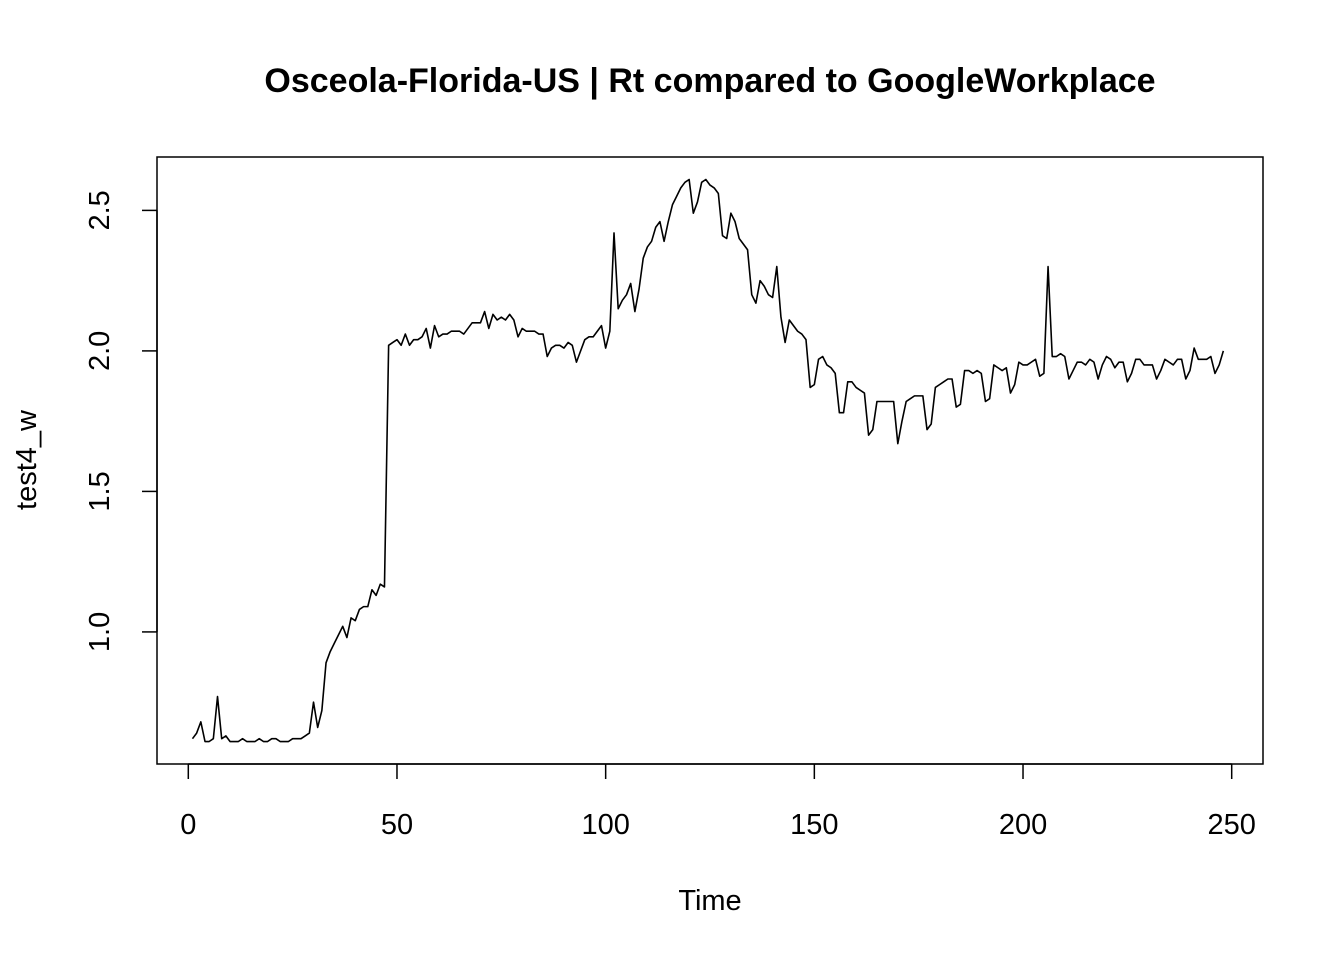 The image size is (1344, 960). I want to click on y-tick-label: 1.0, so click(100, 632).